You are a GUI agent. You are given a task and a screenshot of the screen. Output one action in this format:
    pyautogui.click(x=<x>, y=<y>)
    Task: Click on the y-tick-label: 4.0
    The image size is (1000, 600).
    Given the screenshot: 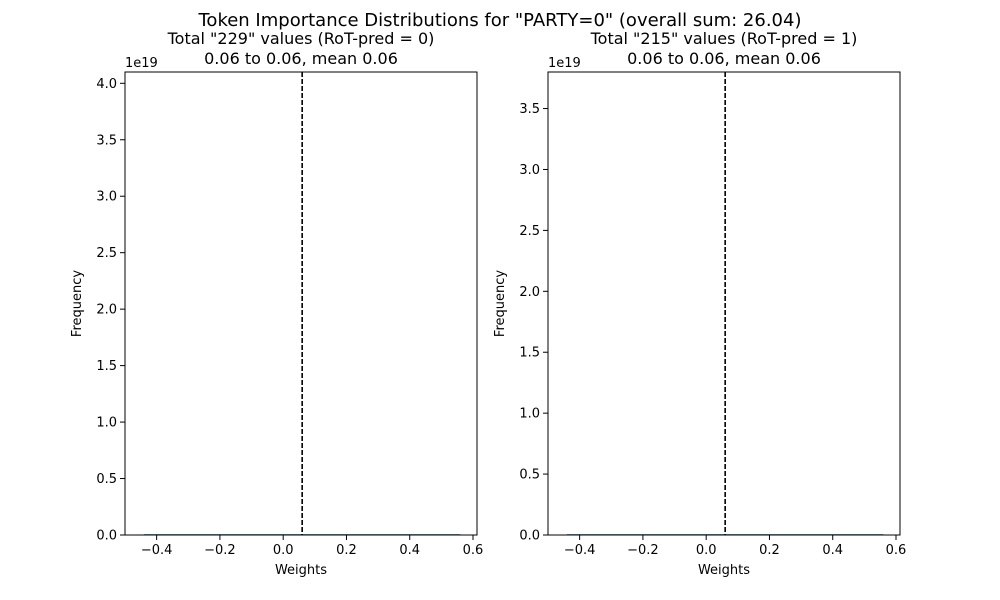 What is the action you would take?
    pyautogui.click(x=106, y=84)
    